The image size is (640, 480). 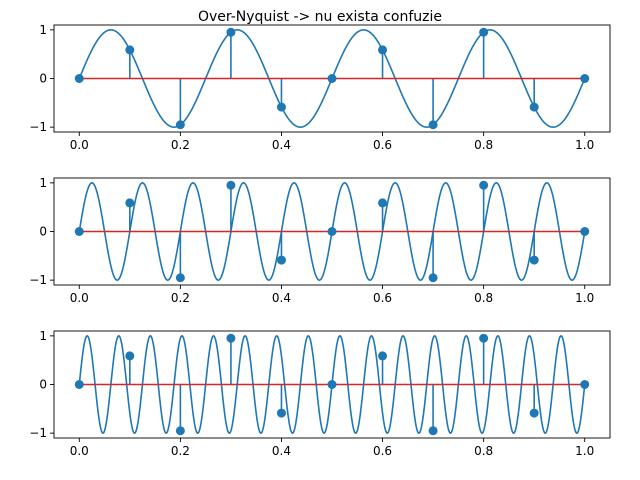 I want to click on chart-title: Over-Nyquist -> nu exista confuzie, so click(x=320, y=17).